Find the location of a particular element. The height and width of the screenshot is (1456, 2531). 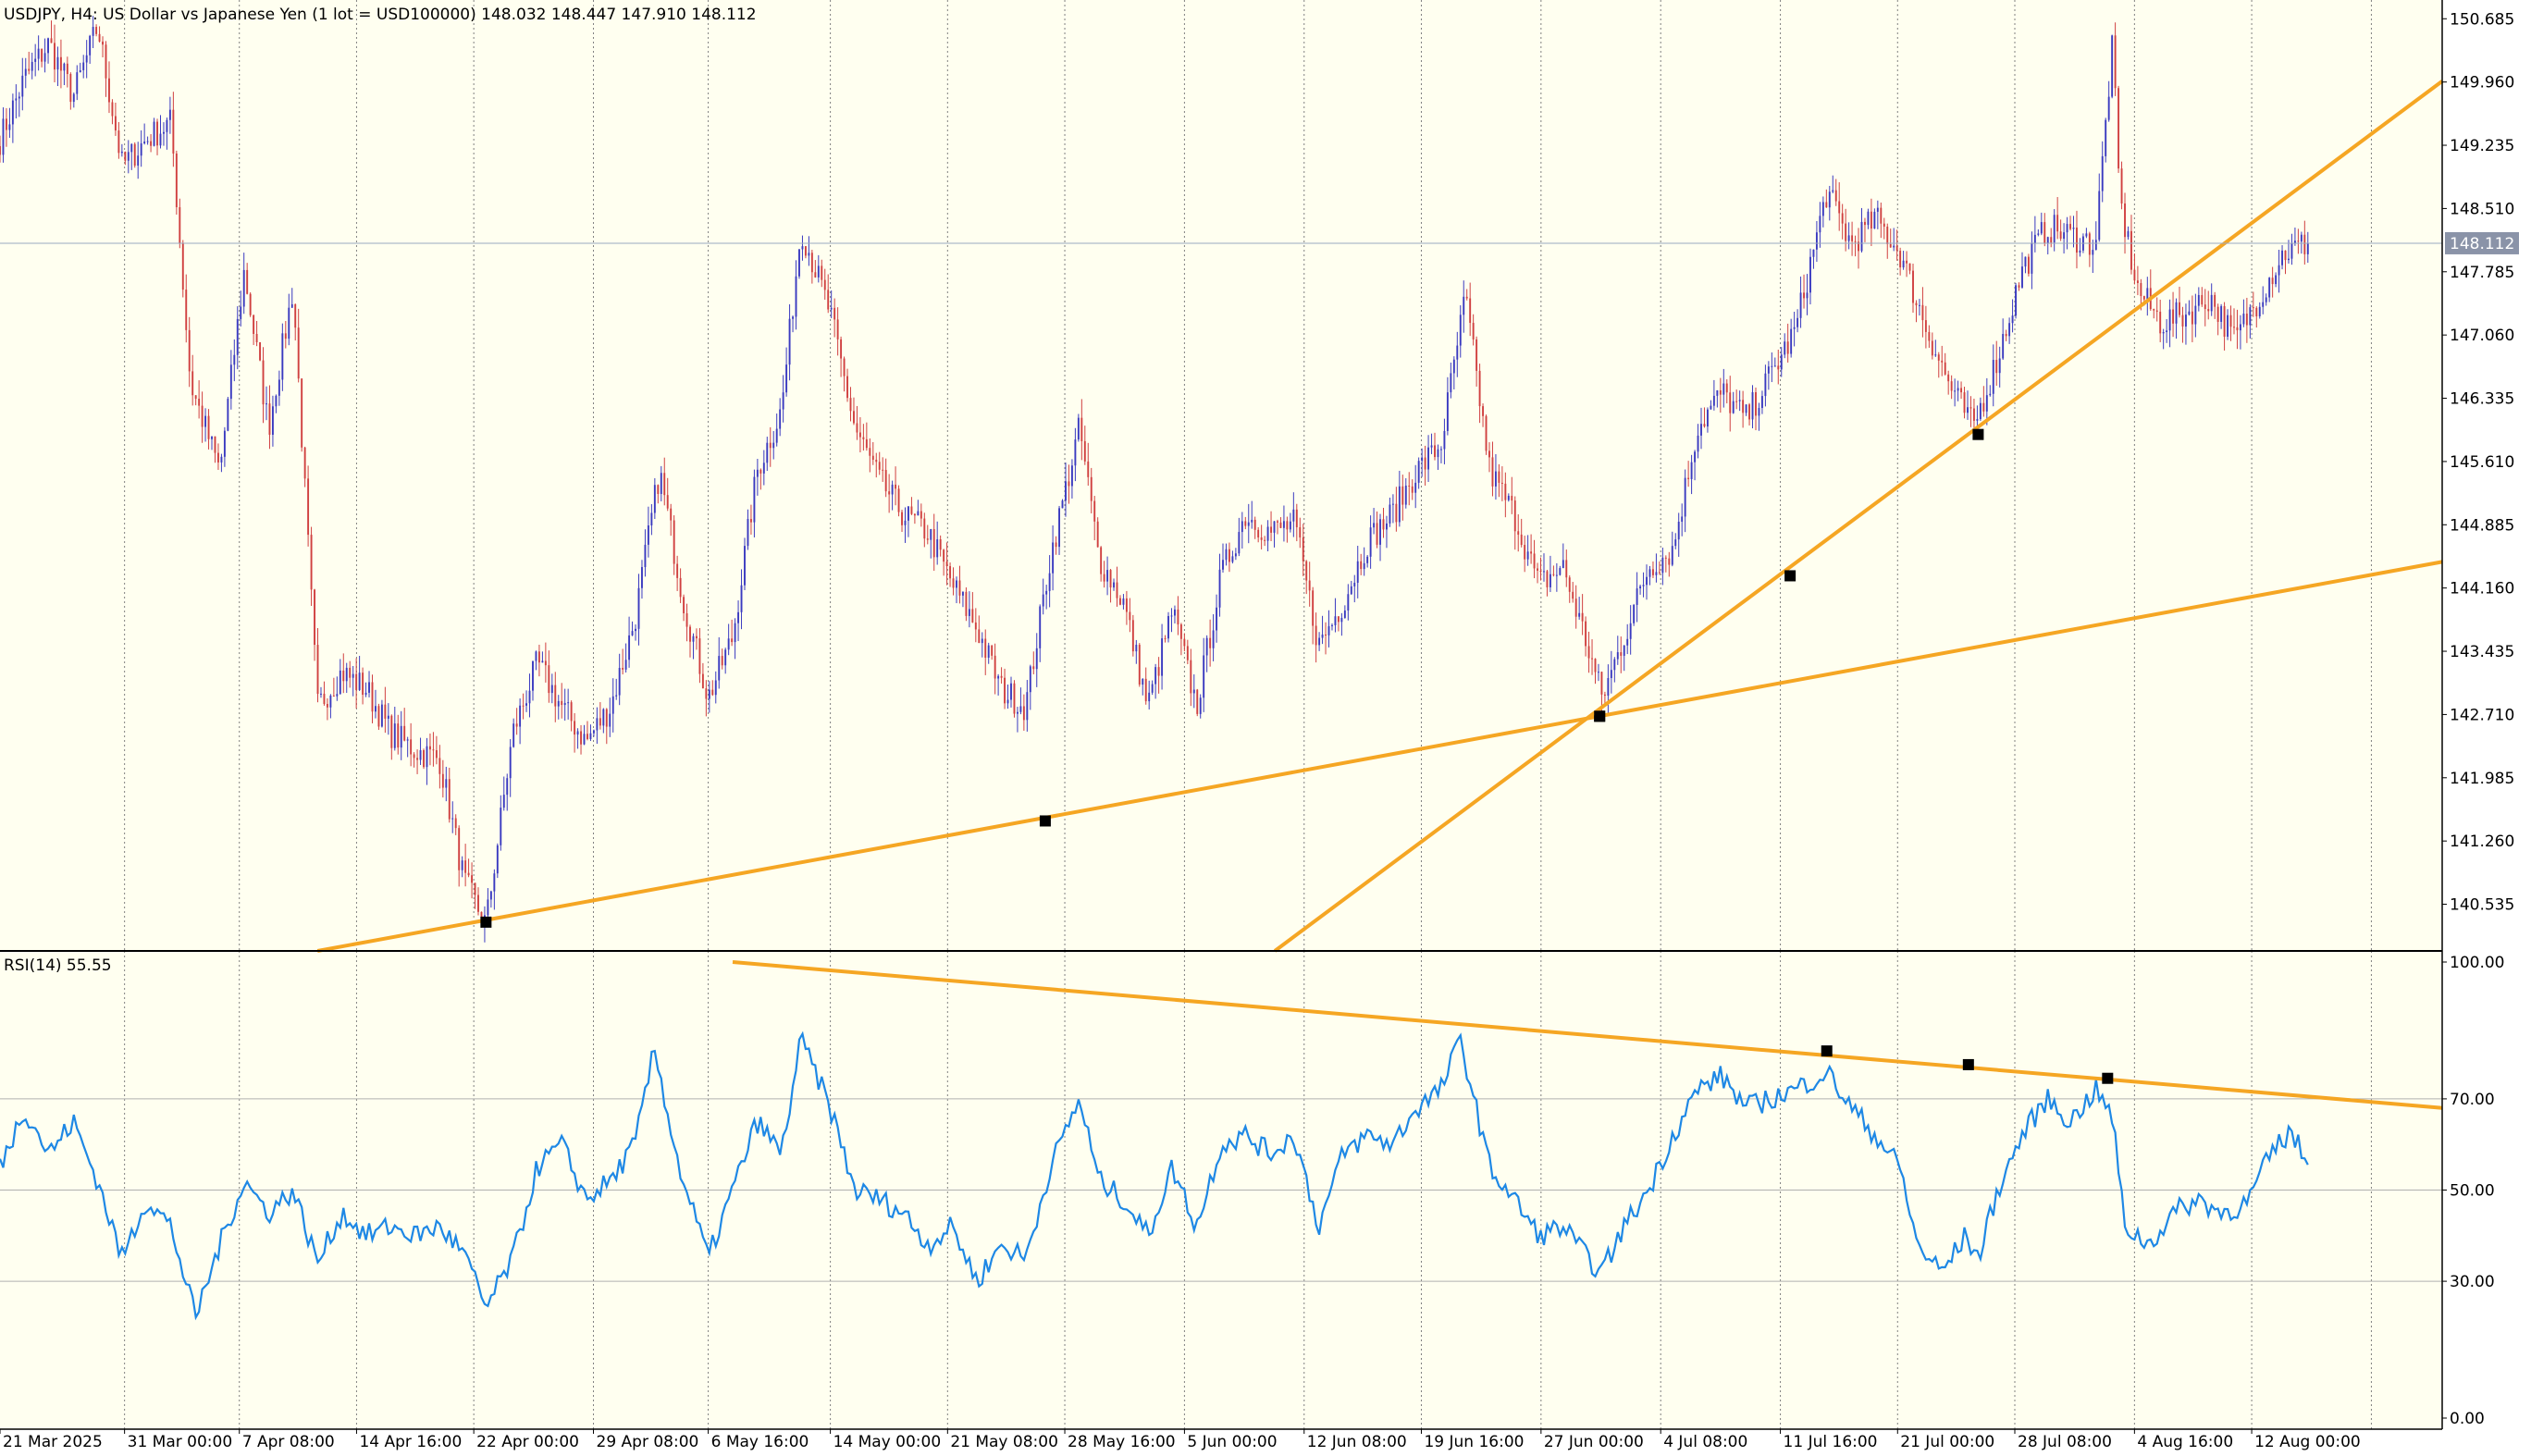

rsi-trendlines is located at coordinates (1587, 1035).